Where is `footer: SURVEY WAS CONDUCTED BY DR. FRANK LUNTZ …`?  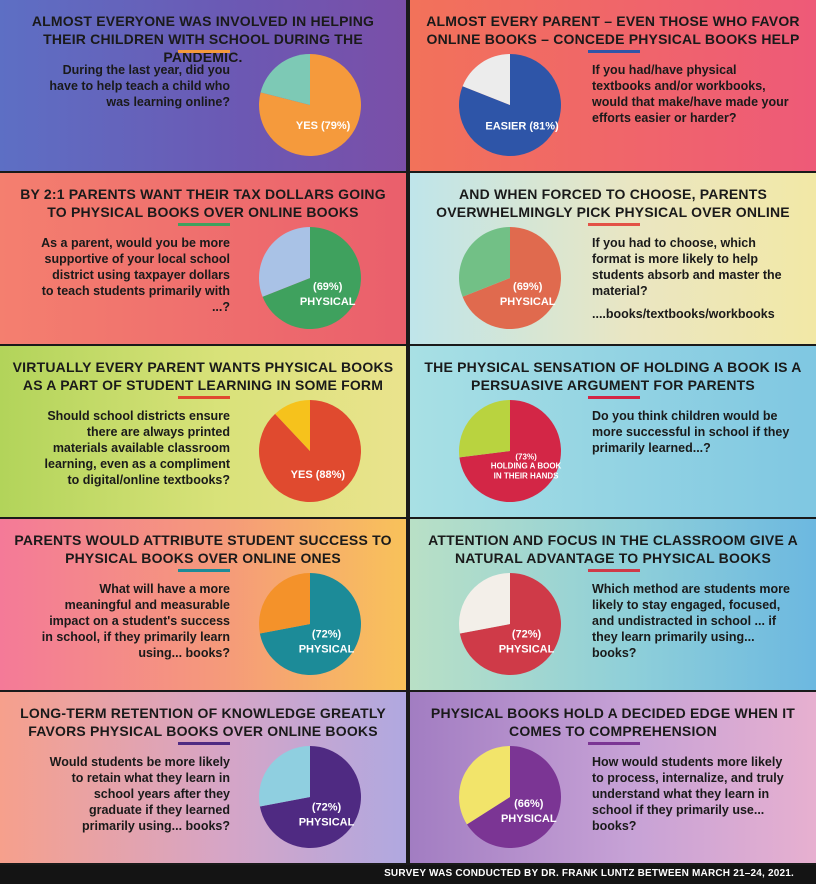 footer: SURVEY WAS CONDUCTED BY DR. FRANK LUNTZ … is located at coordinates (408, 874).